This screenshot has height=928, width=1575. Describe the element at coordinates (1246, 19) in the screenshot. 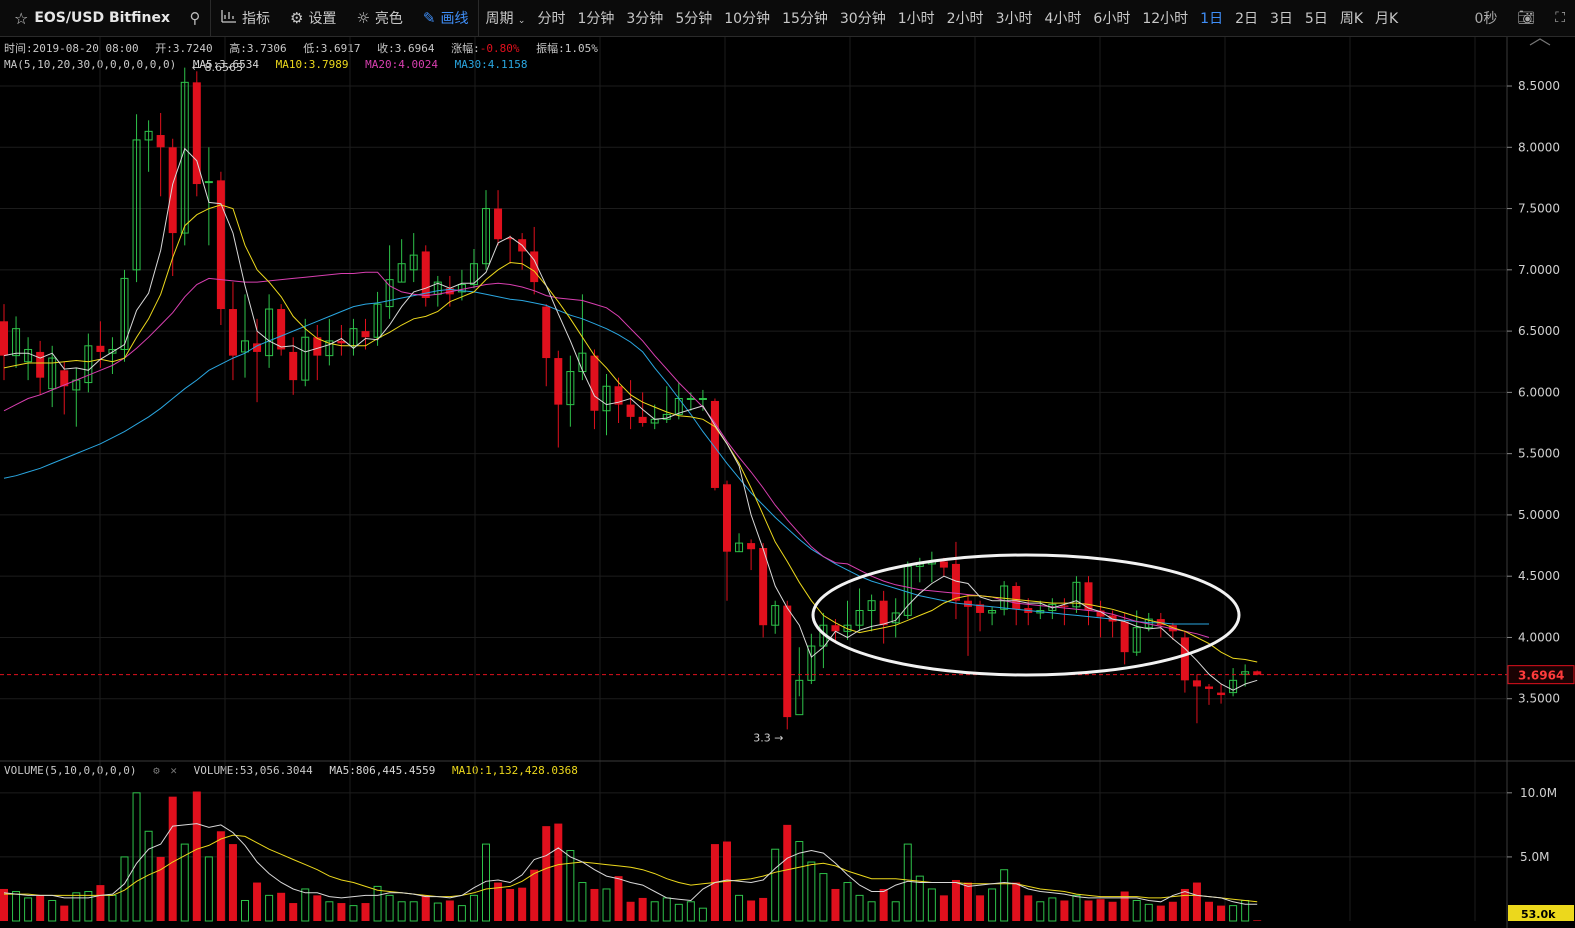

I see `period-tab: 2日` at that location.